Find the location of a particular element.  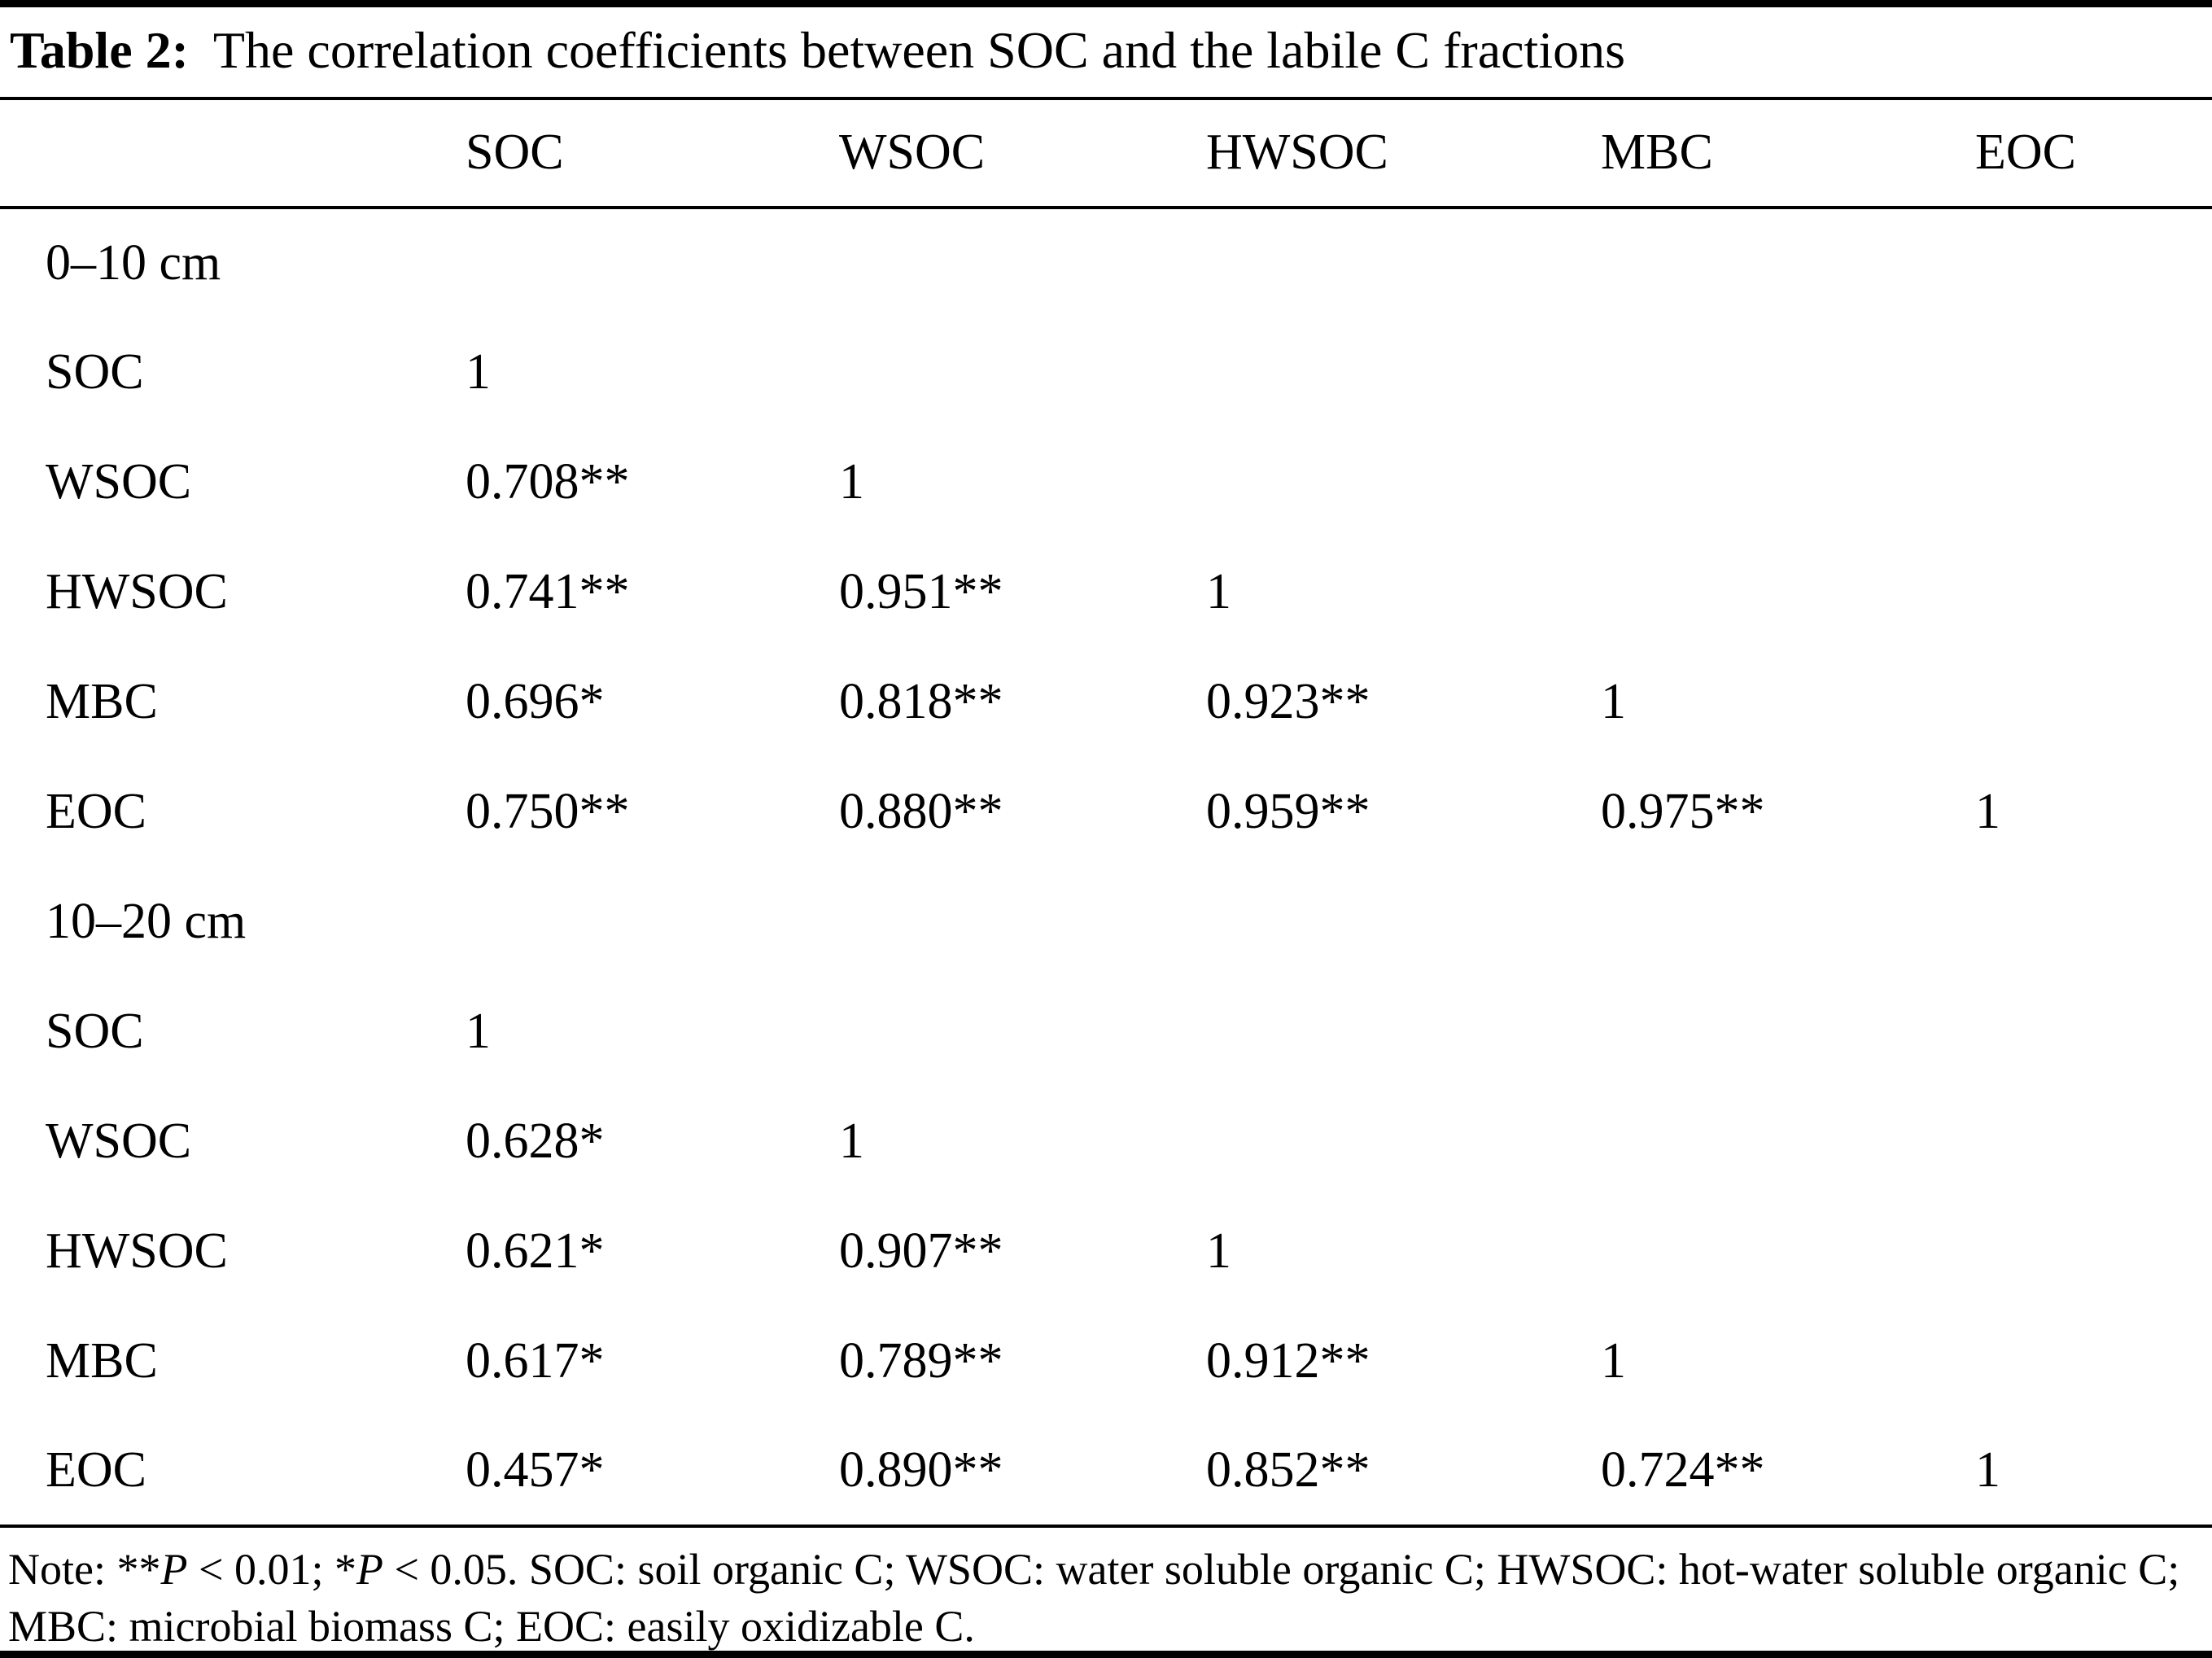

table-row: HWSOC 0.741** 0.951** 1 is located at coordinates (1106, 592).